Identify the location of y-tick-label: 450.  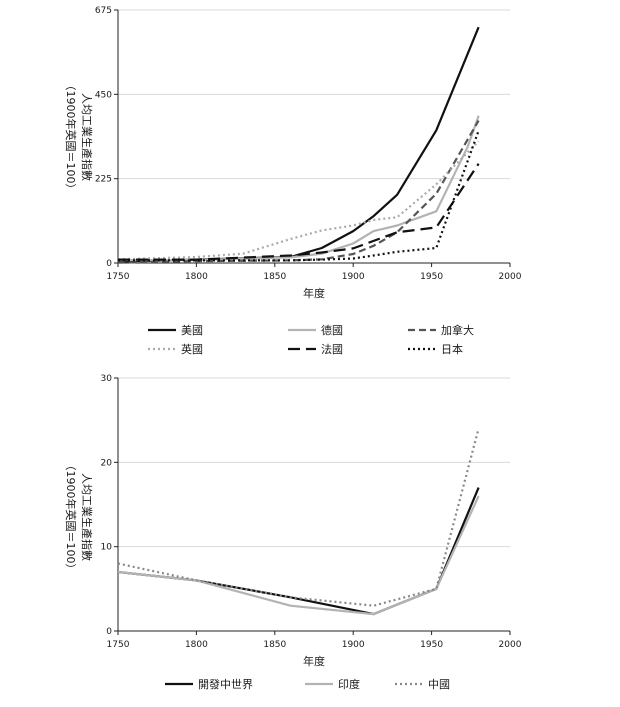
(103, 95).